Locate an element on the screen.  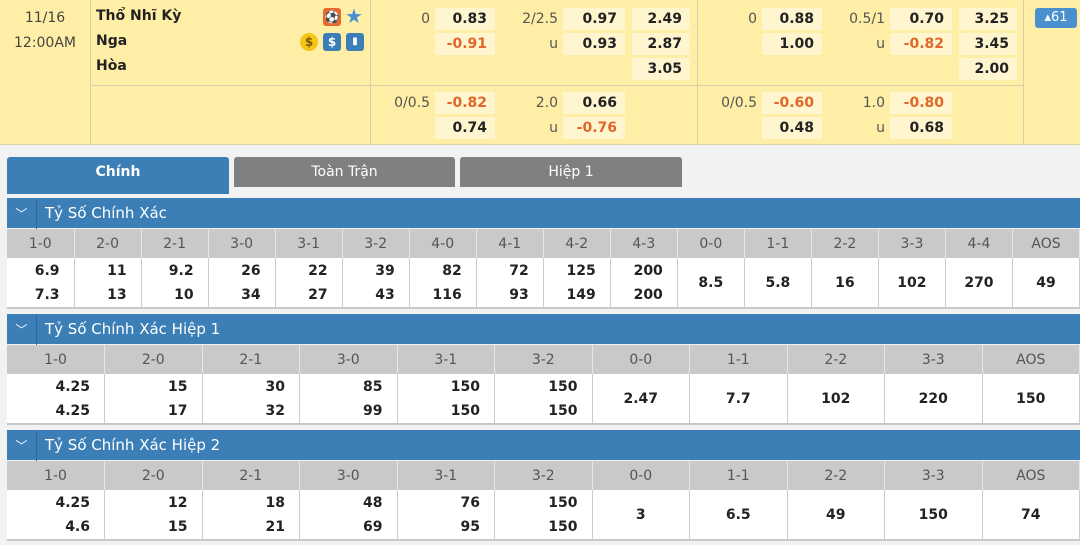
score-odds: 72 is located at coordinates (510, 270).